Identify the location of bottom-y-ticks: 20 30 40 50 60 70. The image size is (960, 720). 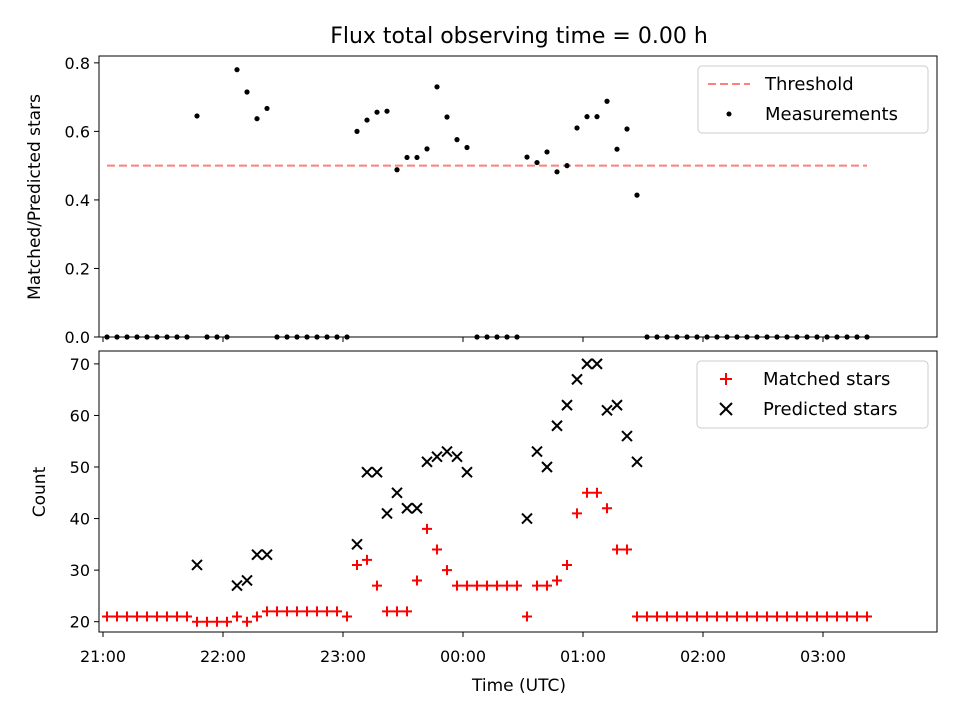
(84, 493).